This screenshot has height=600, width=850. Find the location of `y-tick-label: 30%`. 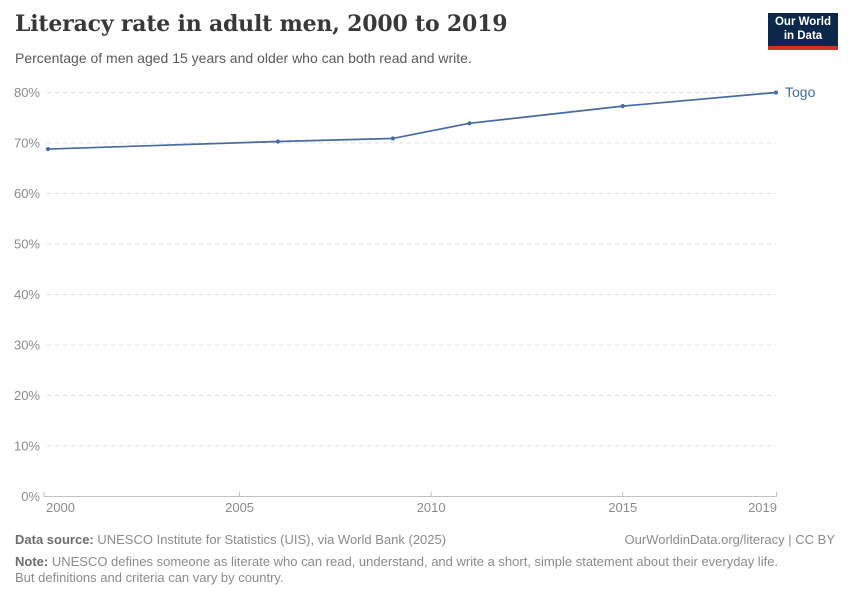

y-tick-label: 30% is located at coordinates (27, 345).